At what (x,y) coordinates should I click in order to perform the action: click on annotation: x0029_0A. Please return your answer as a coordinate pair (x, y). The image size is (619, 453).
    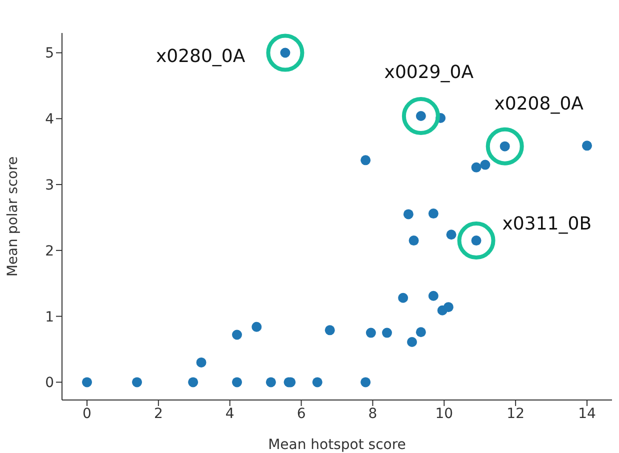
    Looking at the image, I should click on (429, 73).